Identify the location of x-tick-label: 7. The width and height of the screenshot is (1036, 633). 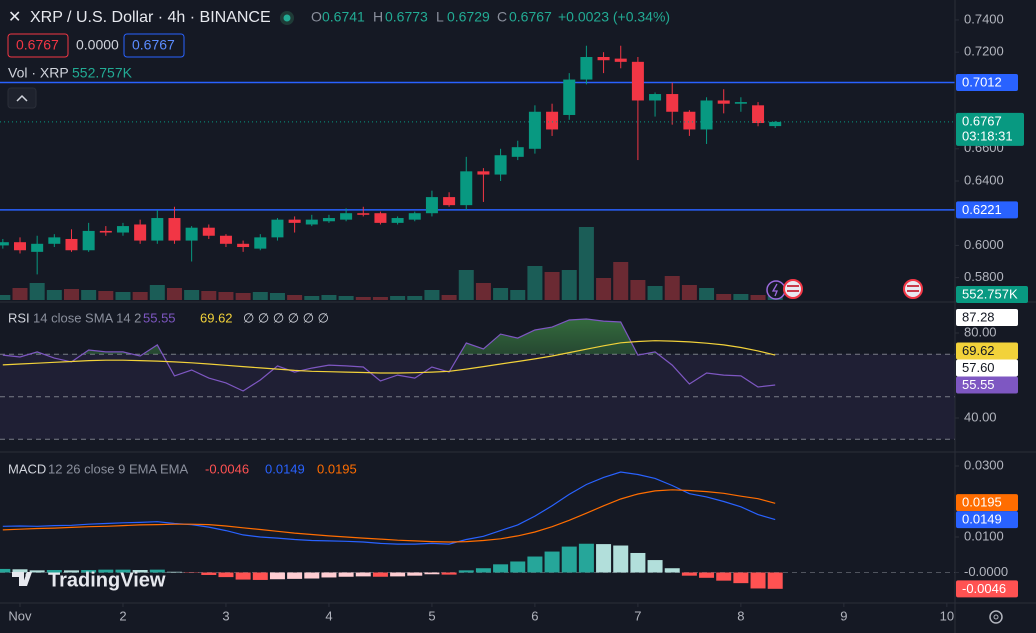
(637, 615).